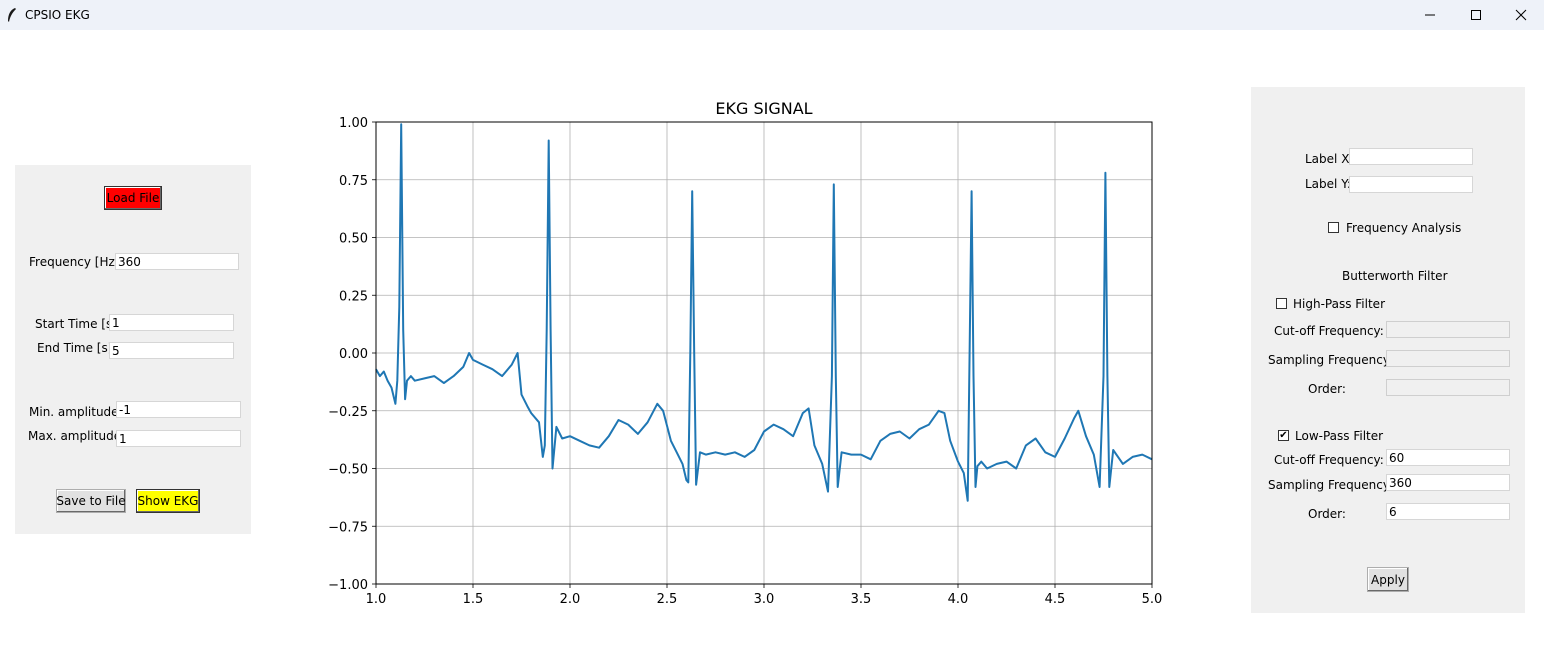 The image size is (1544, 671). Describe the element at coordinates (958, 599) in the screenshot. I see `x-tick-label: 4.0` at that location.